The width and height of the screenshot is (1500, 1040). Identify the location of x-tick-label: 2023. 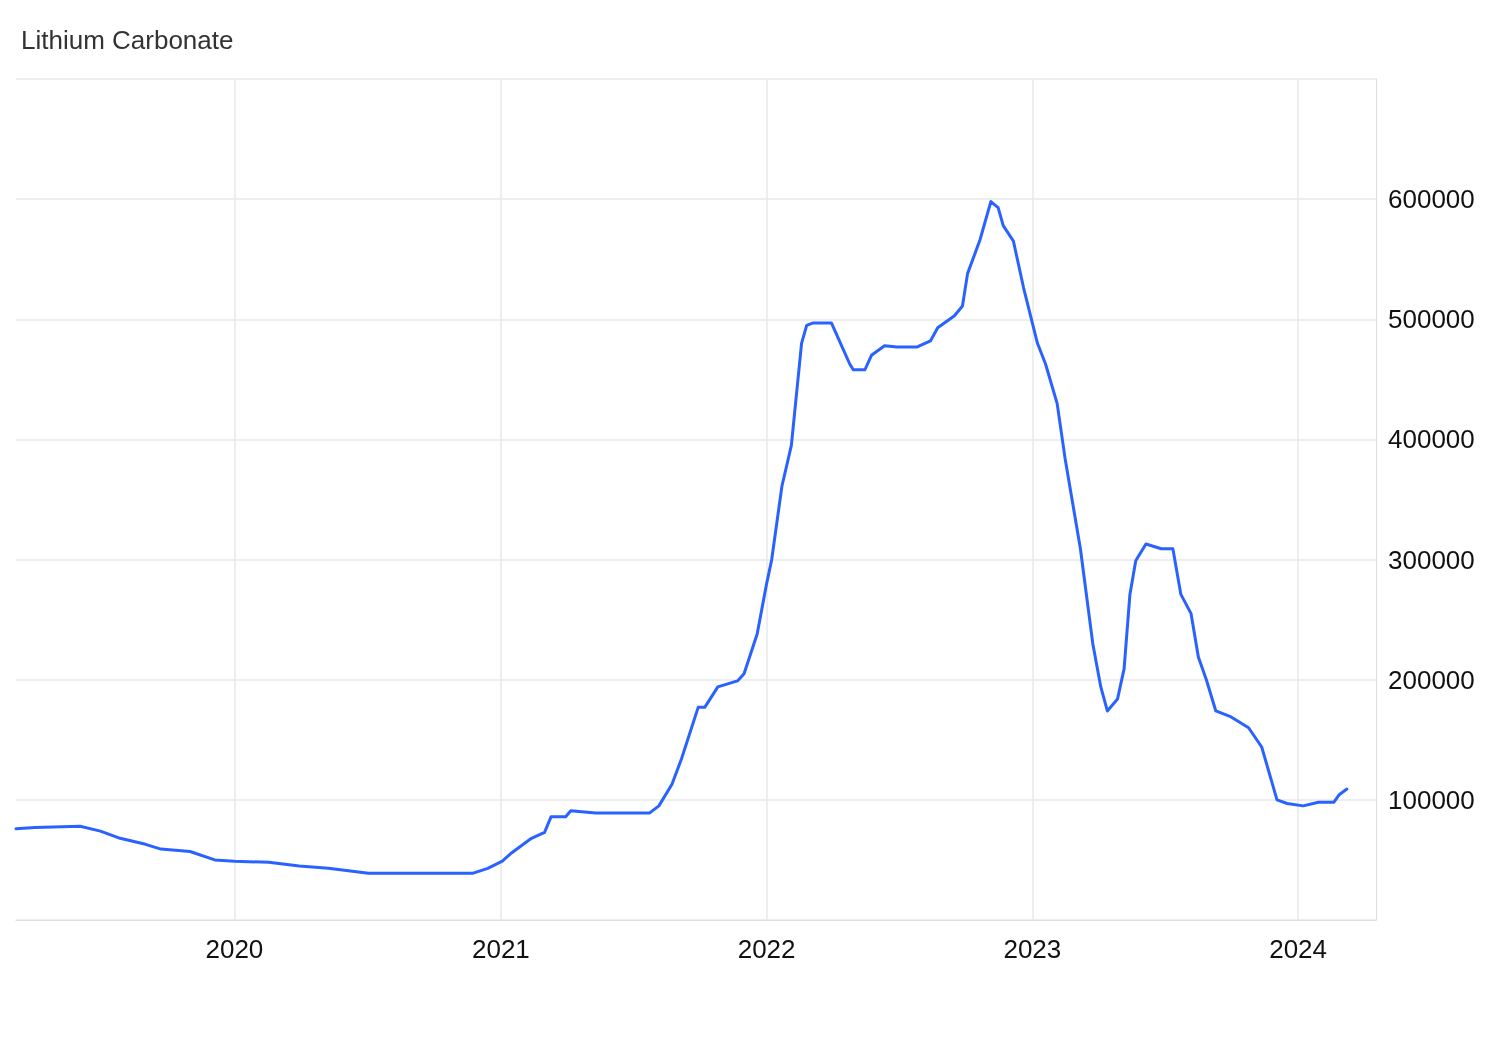
(1032, 949).